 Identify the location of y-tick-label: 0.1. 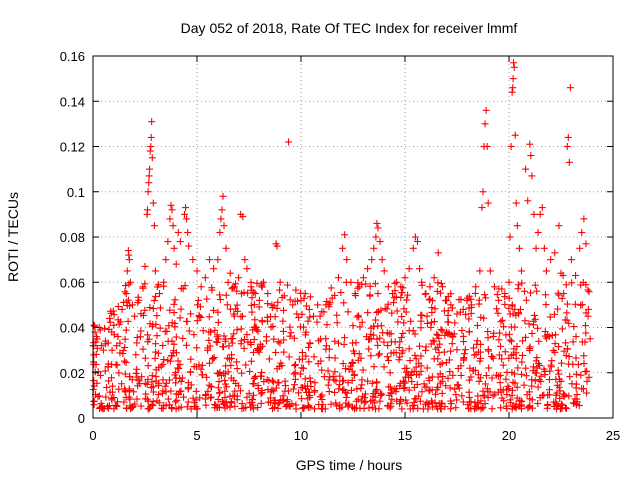
(76, 192).